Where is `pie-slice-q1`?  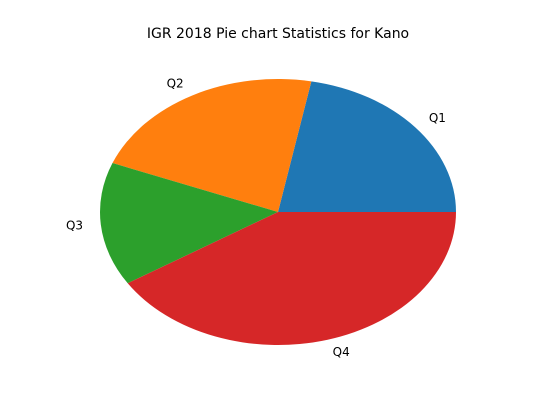
pie-slice-q1 is located at coordinates (367, 146).